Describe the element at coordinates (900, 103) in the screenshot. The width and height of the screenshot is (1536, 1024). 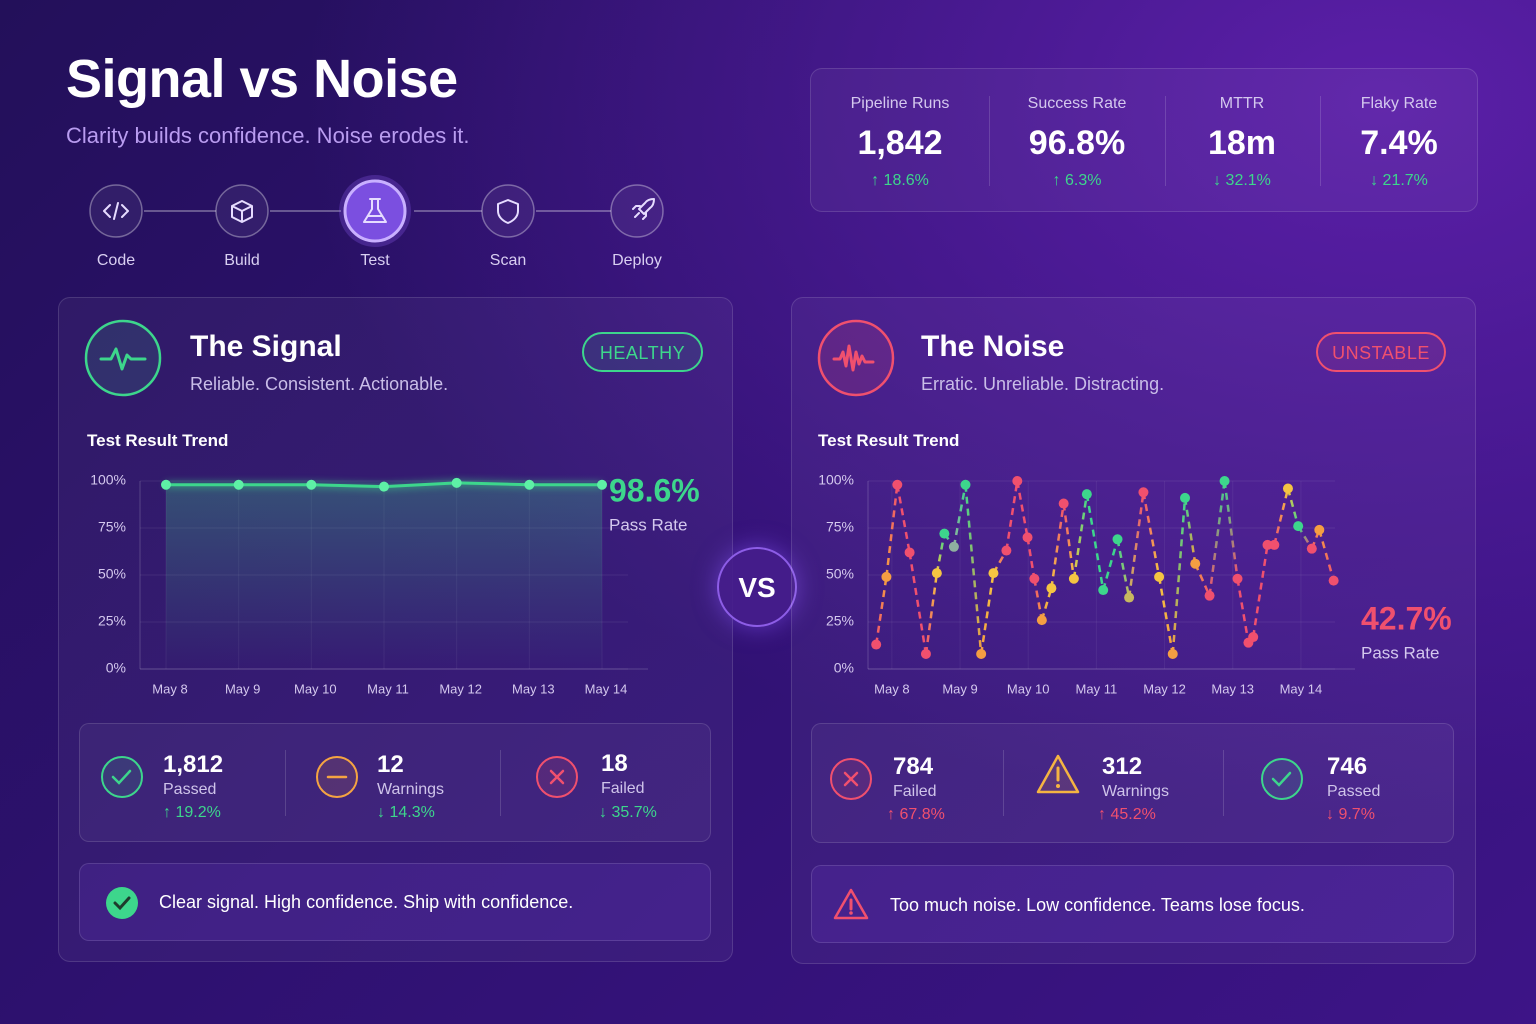
I see `kpi-label: Pipeline Runs` at that location.